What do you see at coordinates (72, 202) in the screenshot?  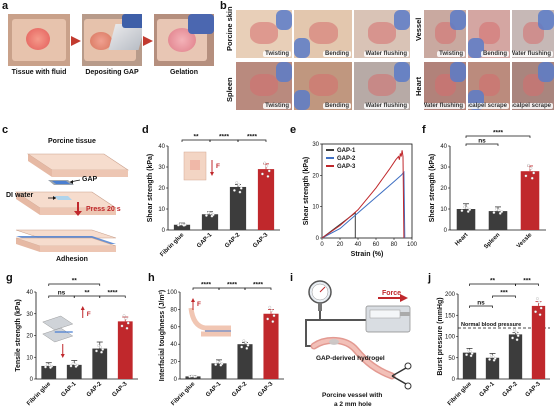 I see `adhesion-schematic` at bounding box center [72, 202].